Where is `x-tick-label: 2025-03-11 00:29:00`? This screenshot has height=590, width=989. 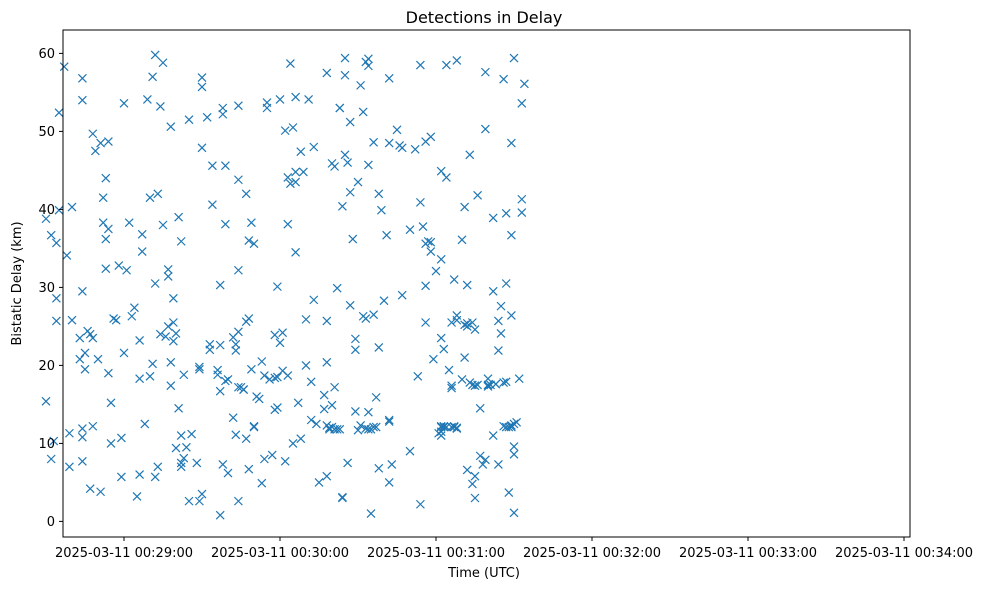
x-tick-label: 2025-03-11 00:29:00 is located at coordinates (124, 553).